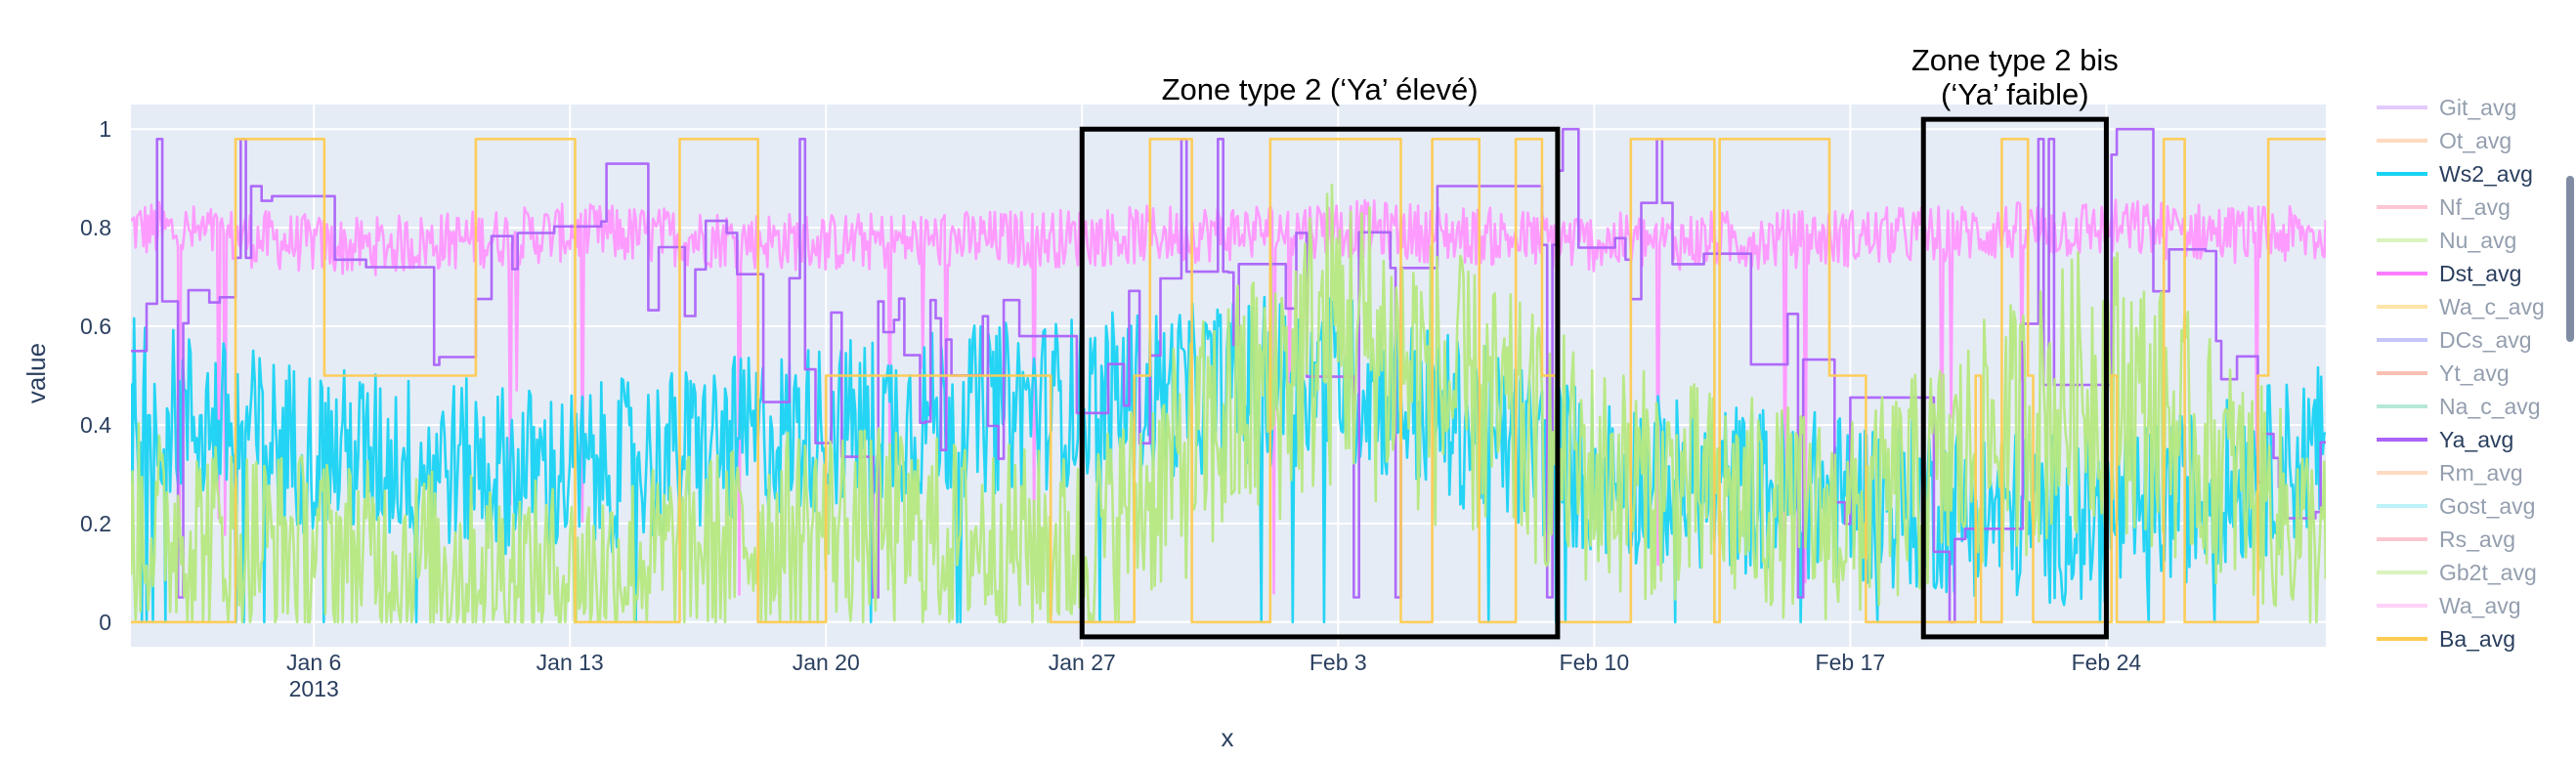  I want to click on legend-item: Dst_avg, so click(2449, 274).